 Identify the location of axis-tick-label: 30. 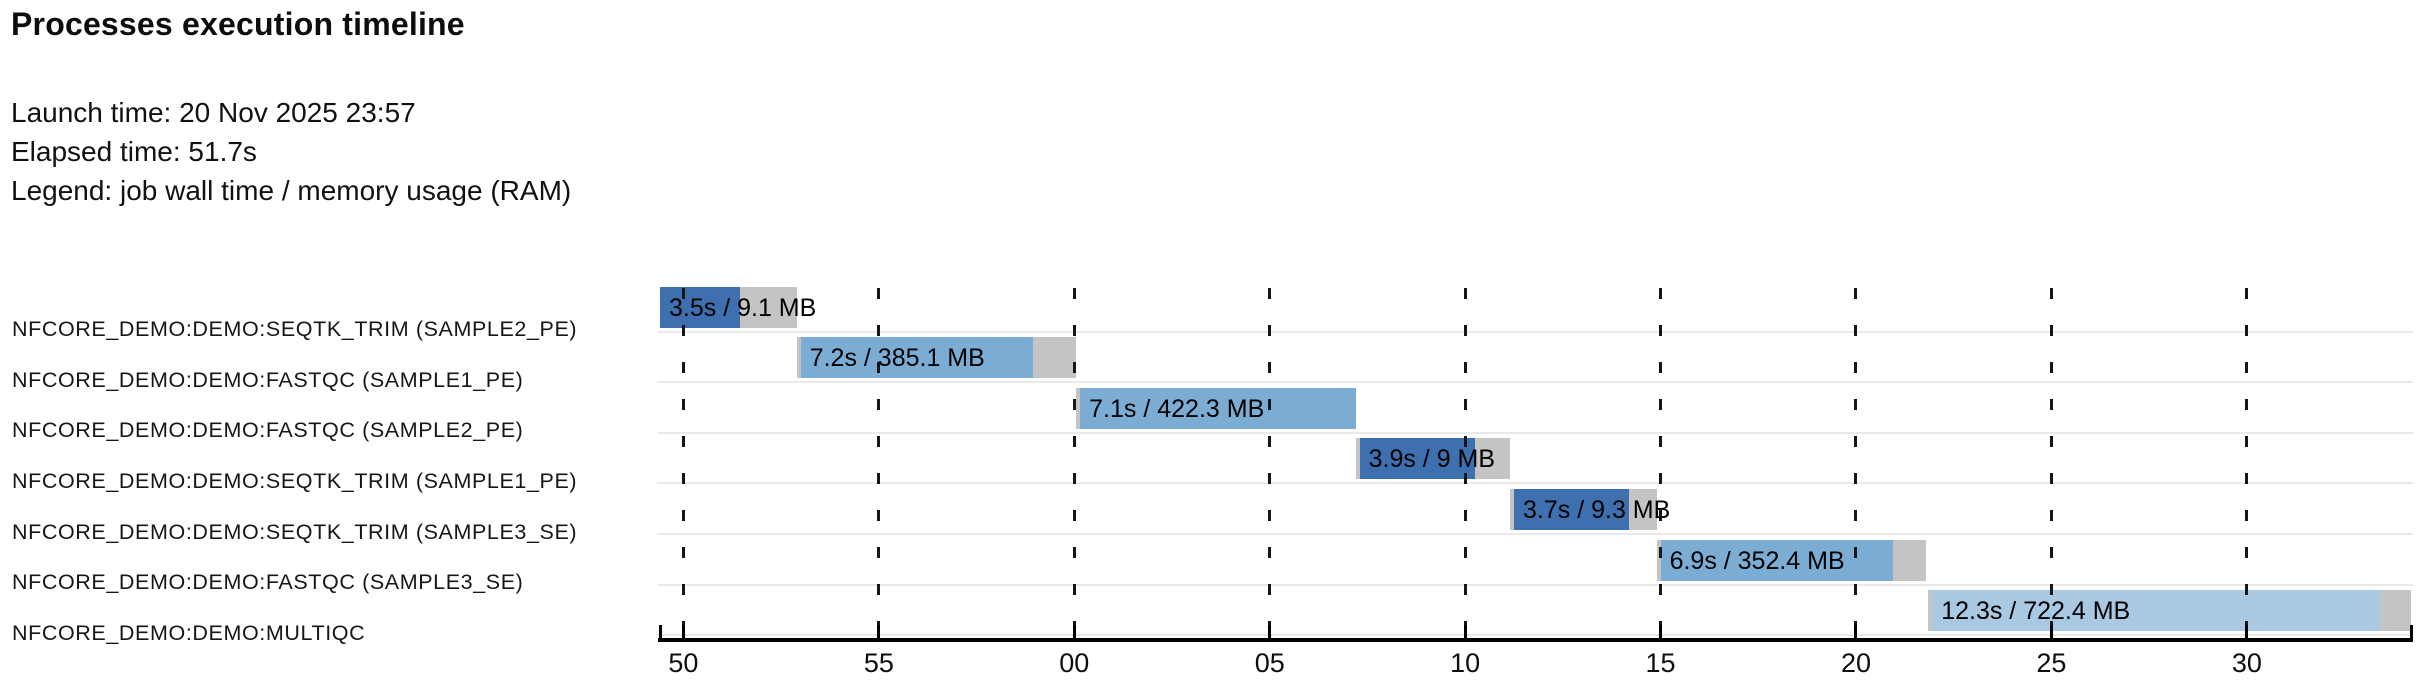
(2246, 663).